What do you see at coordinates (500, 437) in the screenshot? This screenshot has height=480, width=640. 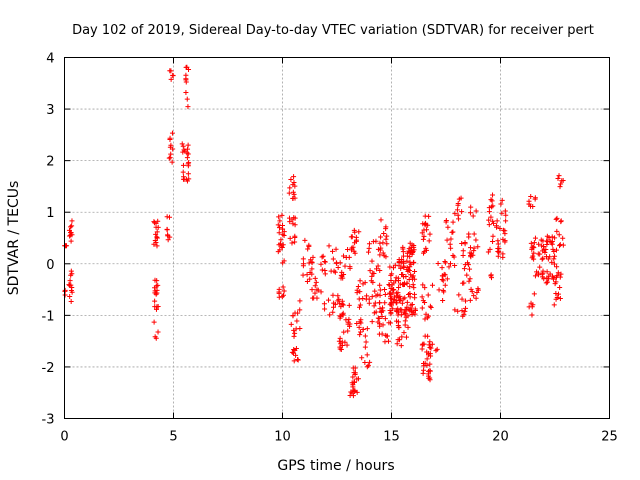 I see `x-tick-label: 20` at bounding box center [500, 437].